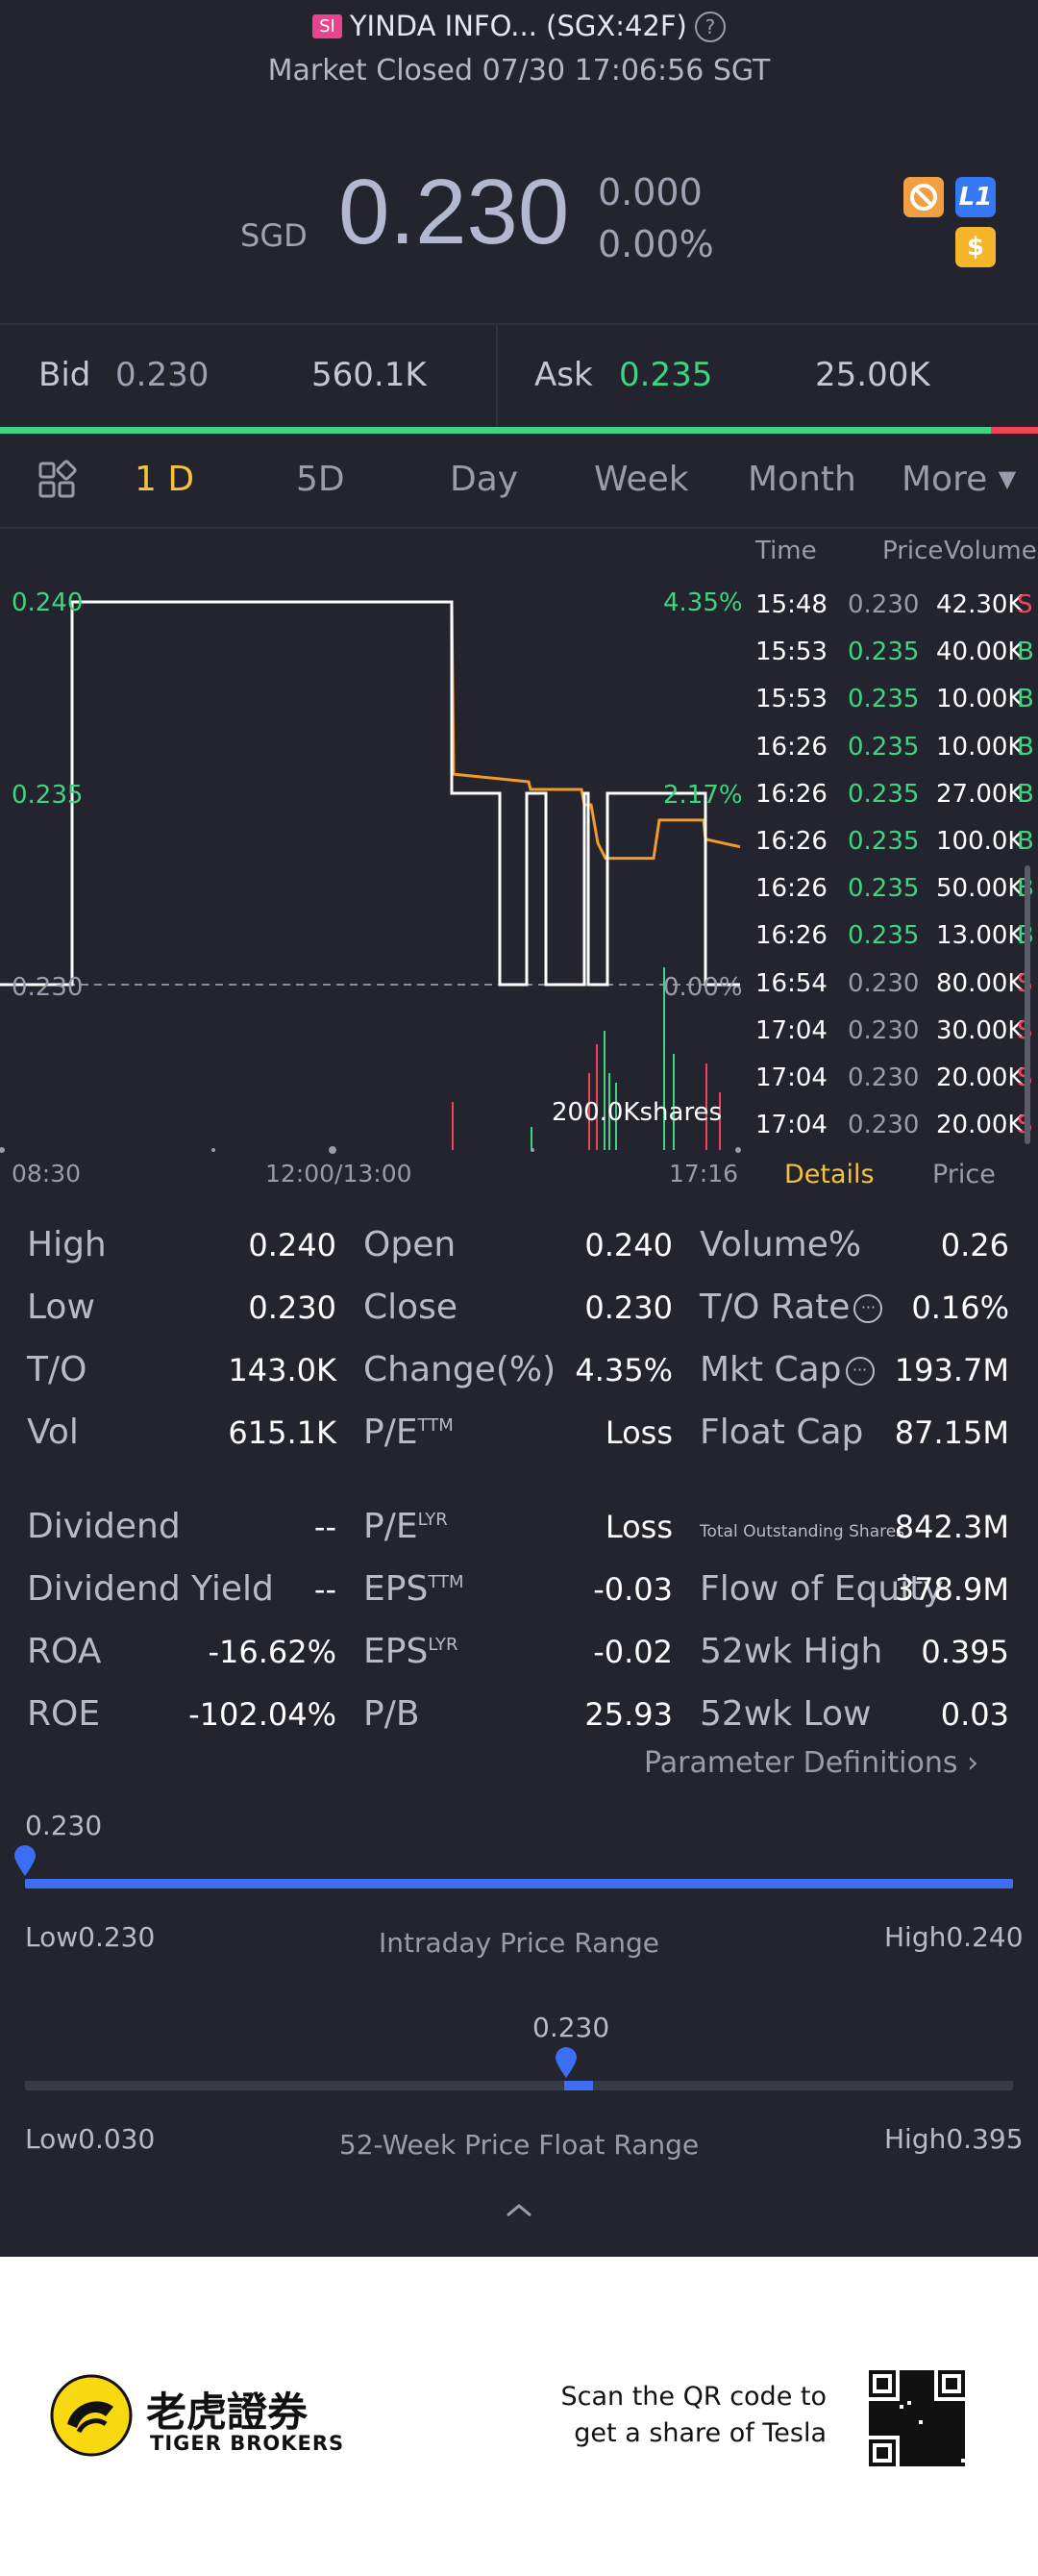 The image size is (1038, 2576). What do you see at coordinates (639, 1527) in the screenshot?
I see `stat-value: Loss` at bounding box center [639, 1527].